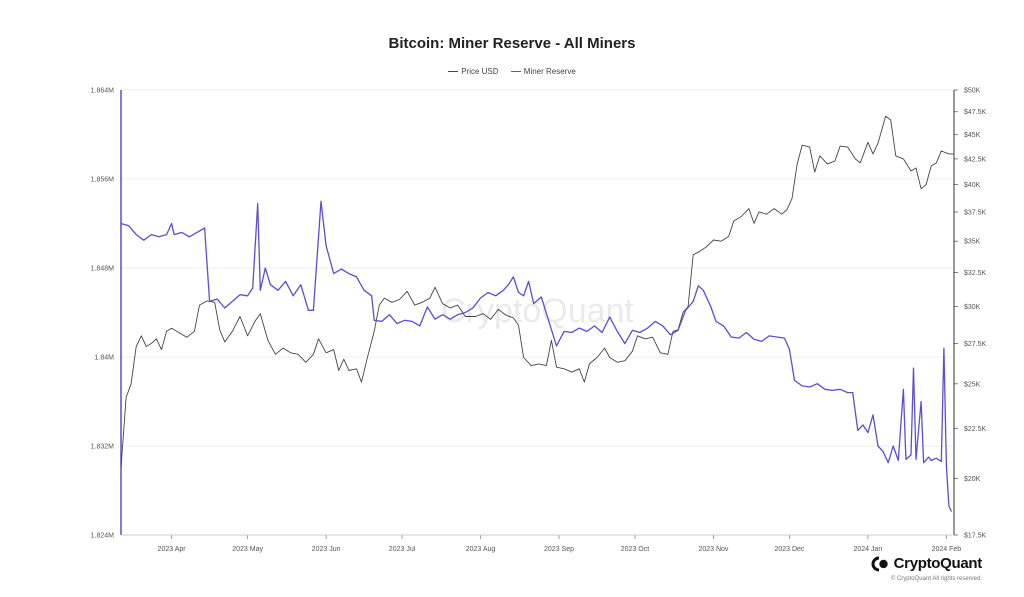  I want to click on chart-title: Bitcoin: Miner Reserve - All Miners, so click(512, 43).